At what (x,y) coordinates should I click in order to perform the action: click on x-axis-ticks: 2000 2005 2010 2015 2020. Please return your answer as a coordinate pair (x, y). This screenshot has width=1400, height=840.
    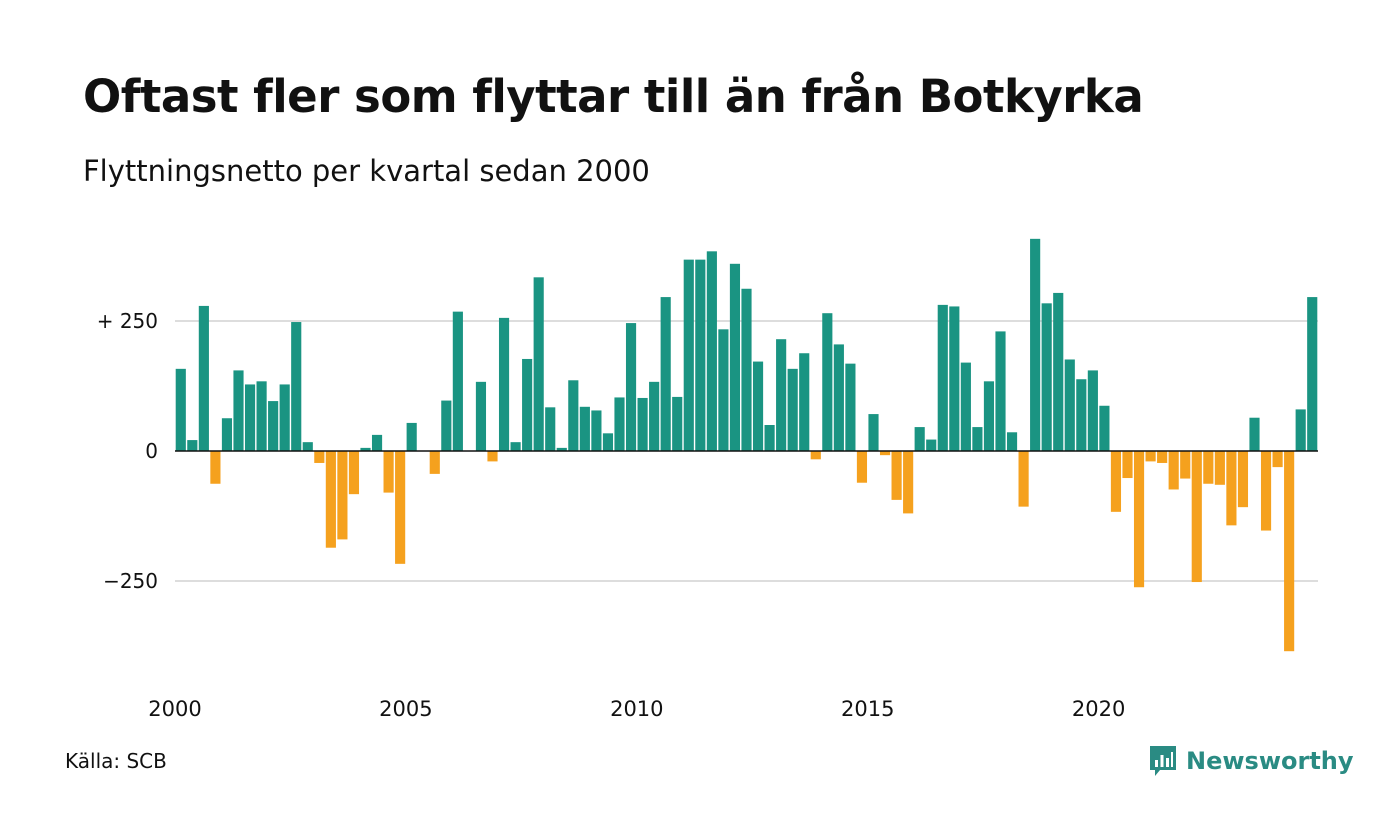
    Looking at the image, I should click on (636, 708).